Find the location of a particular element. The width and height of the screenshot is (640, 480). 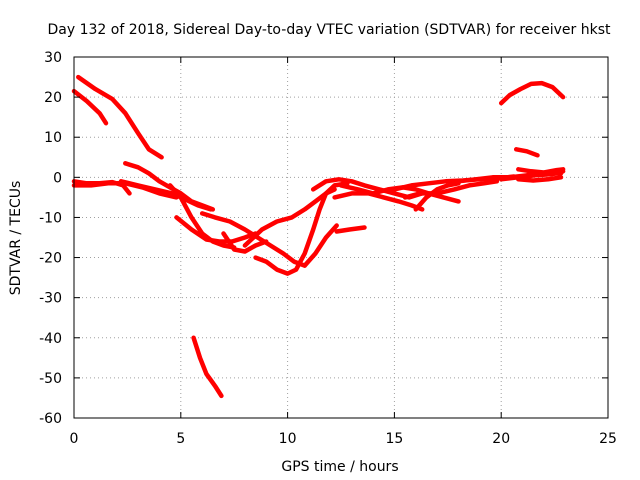

y-tick-label: -40 is located at coordinates (50, 339).